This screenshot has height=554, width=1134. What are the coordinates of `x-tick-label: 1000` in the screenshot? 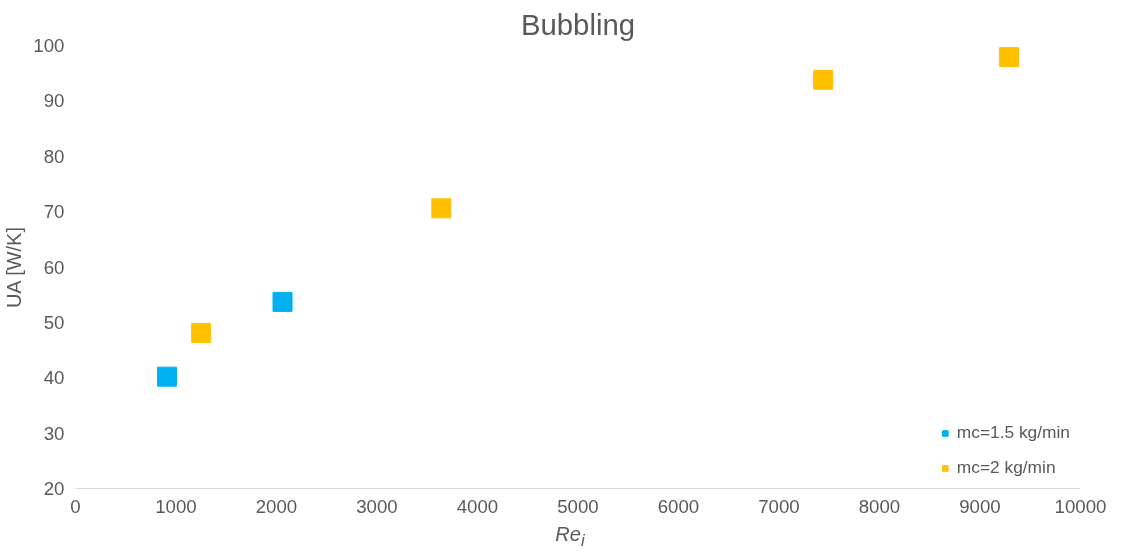 It's located at (176, 506).